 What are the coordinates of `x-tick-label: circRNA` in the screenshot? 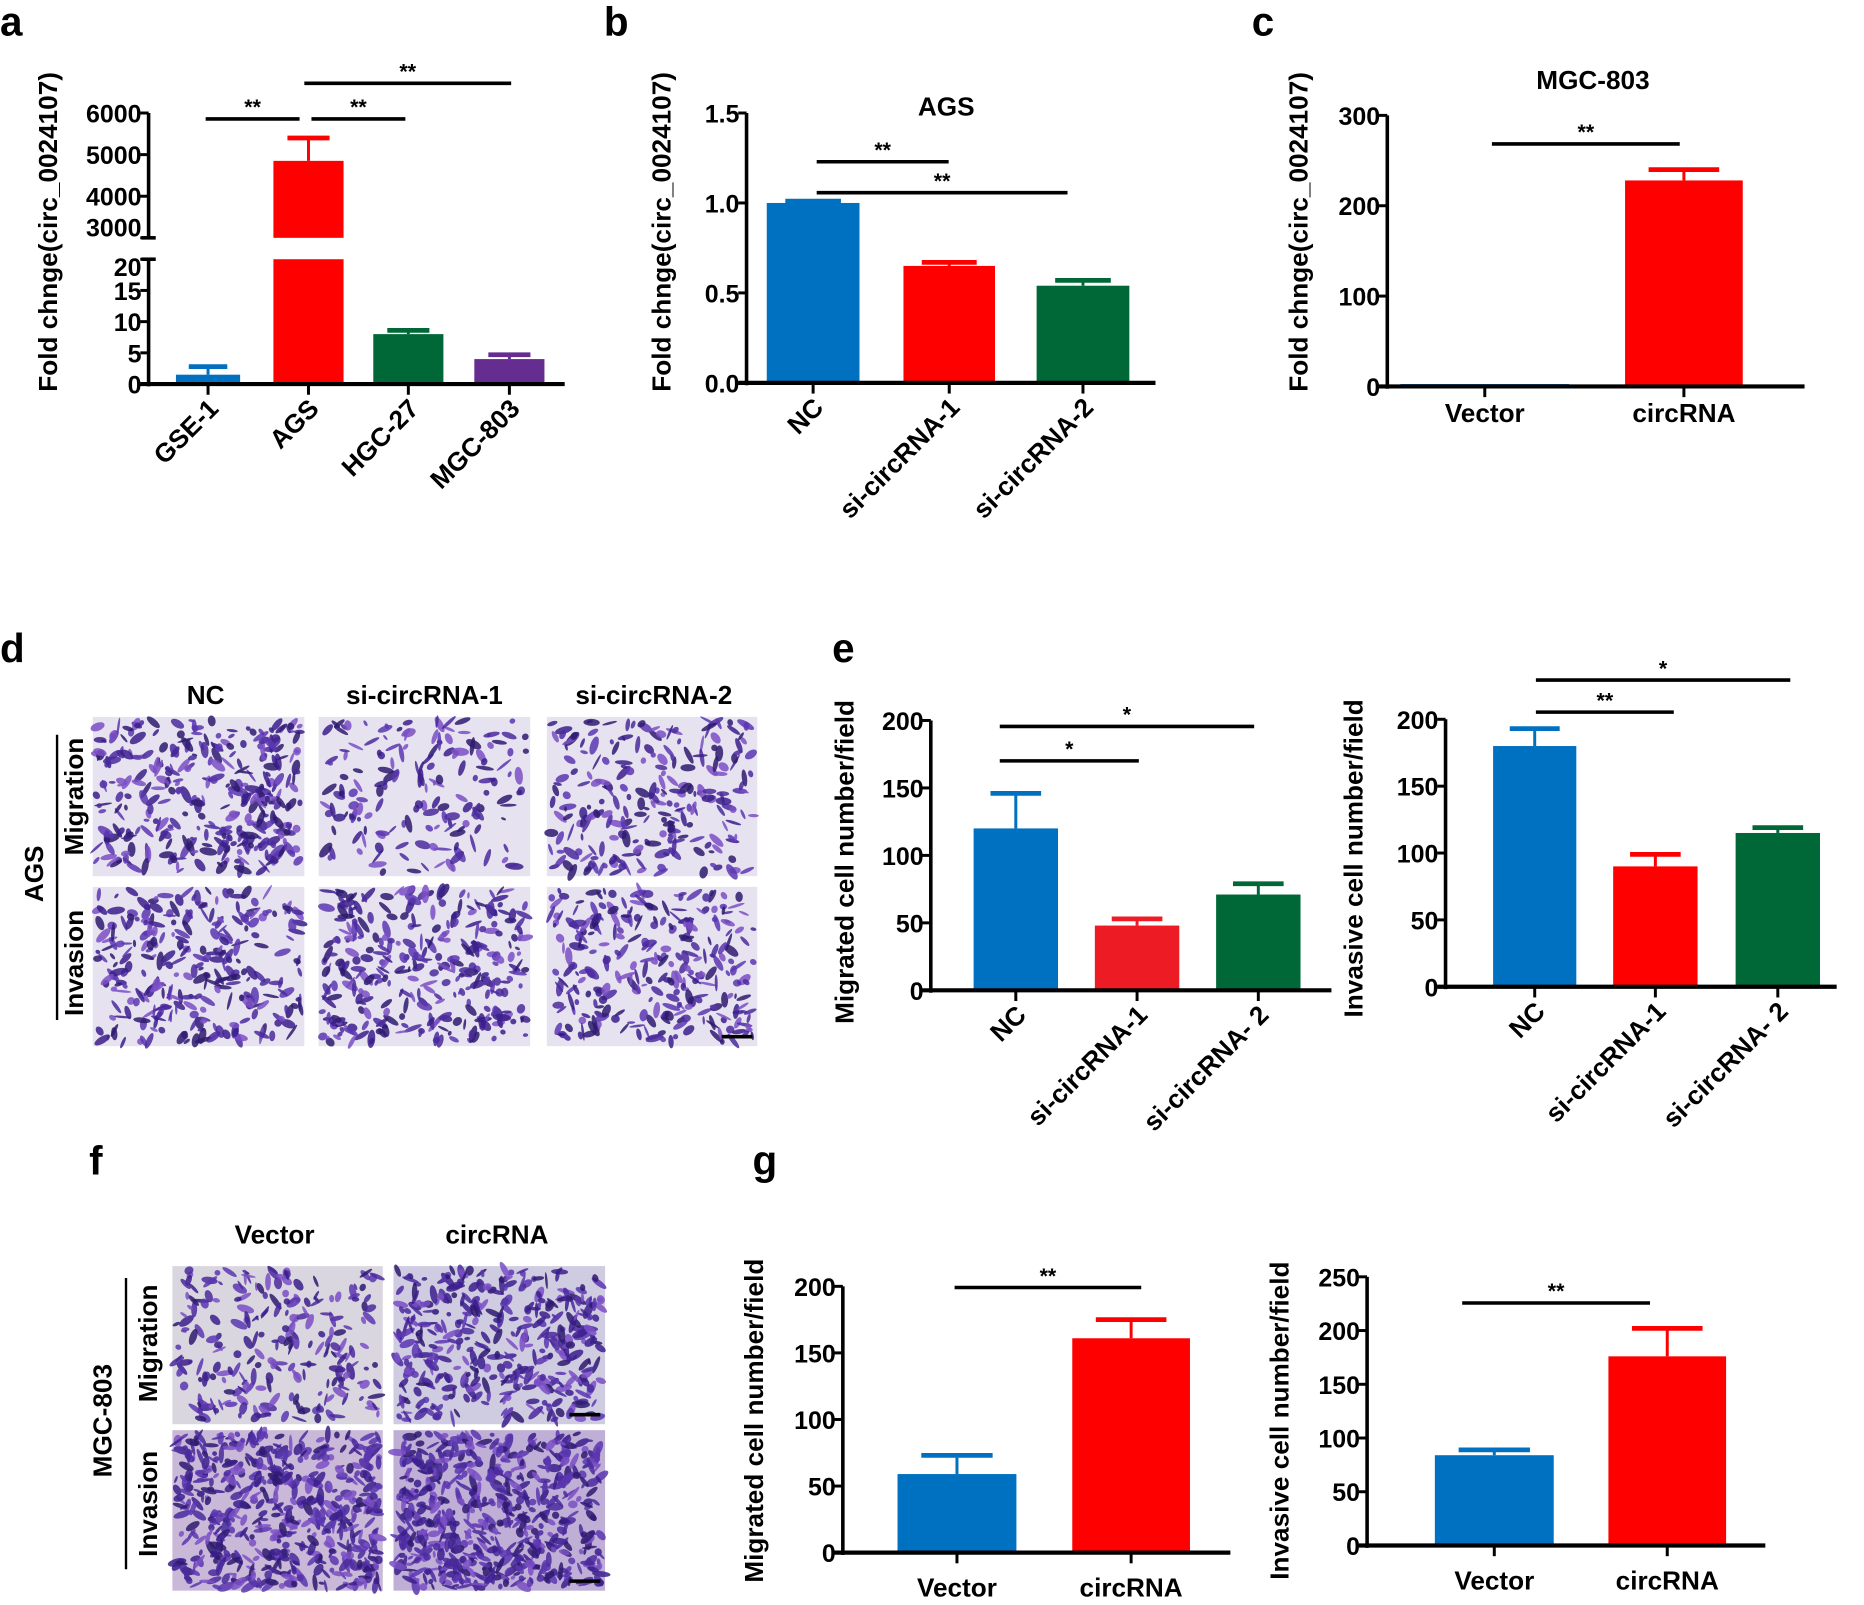 It's located at (1683, 413).